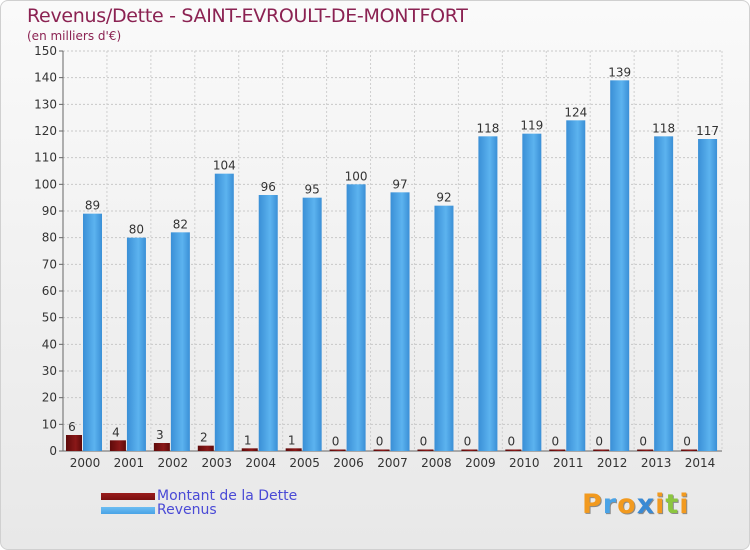  I want to click on bar-dette-2005, so click(293, 449).